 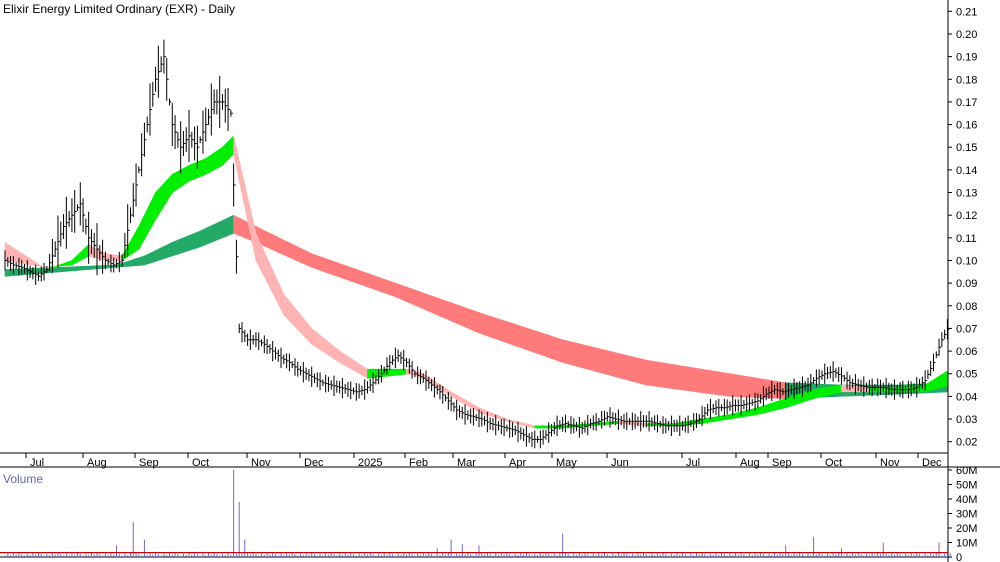 What do you see at coordinates (966, 171) in the screenshot?
I see `y-tick-label: 0.14` at bounding box center [966, 171].